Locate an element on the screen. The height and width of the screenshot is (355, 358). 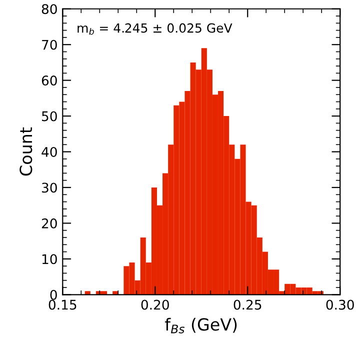
y-tick-label: 20 is located at coordinates (49, 223).